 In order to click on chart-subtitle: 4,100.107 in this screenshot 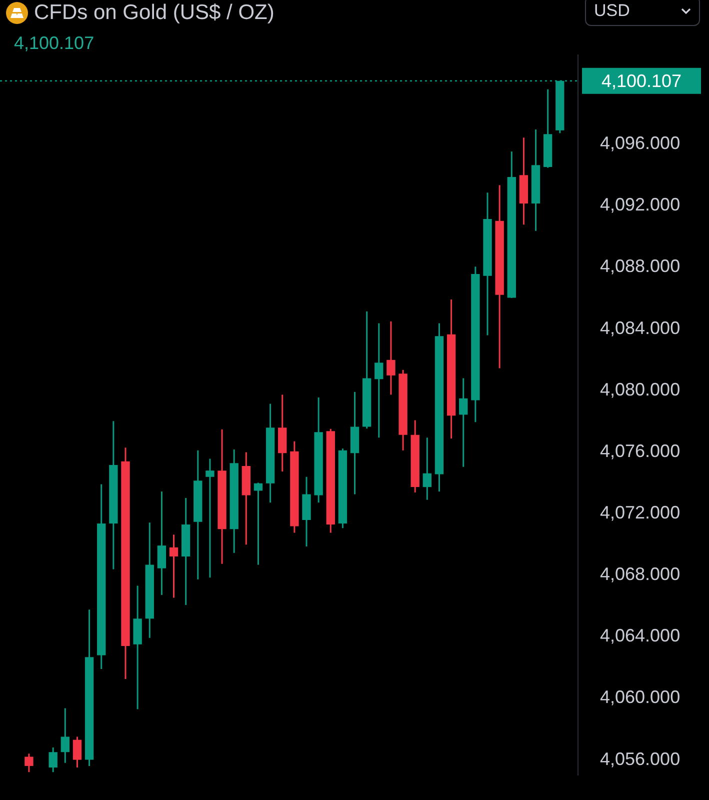, I will do `click(54, 43)`.